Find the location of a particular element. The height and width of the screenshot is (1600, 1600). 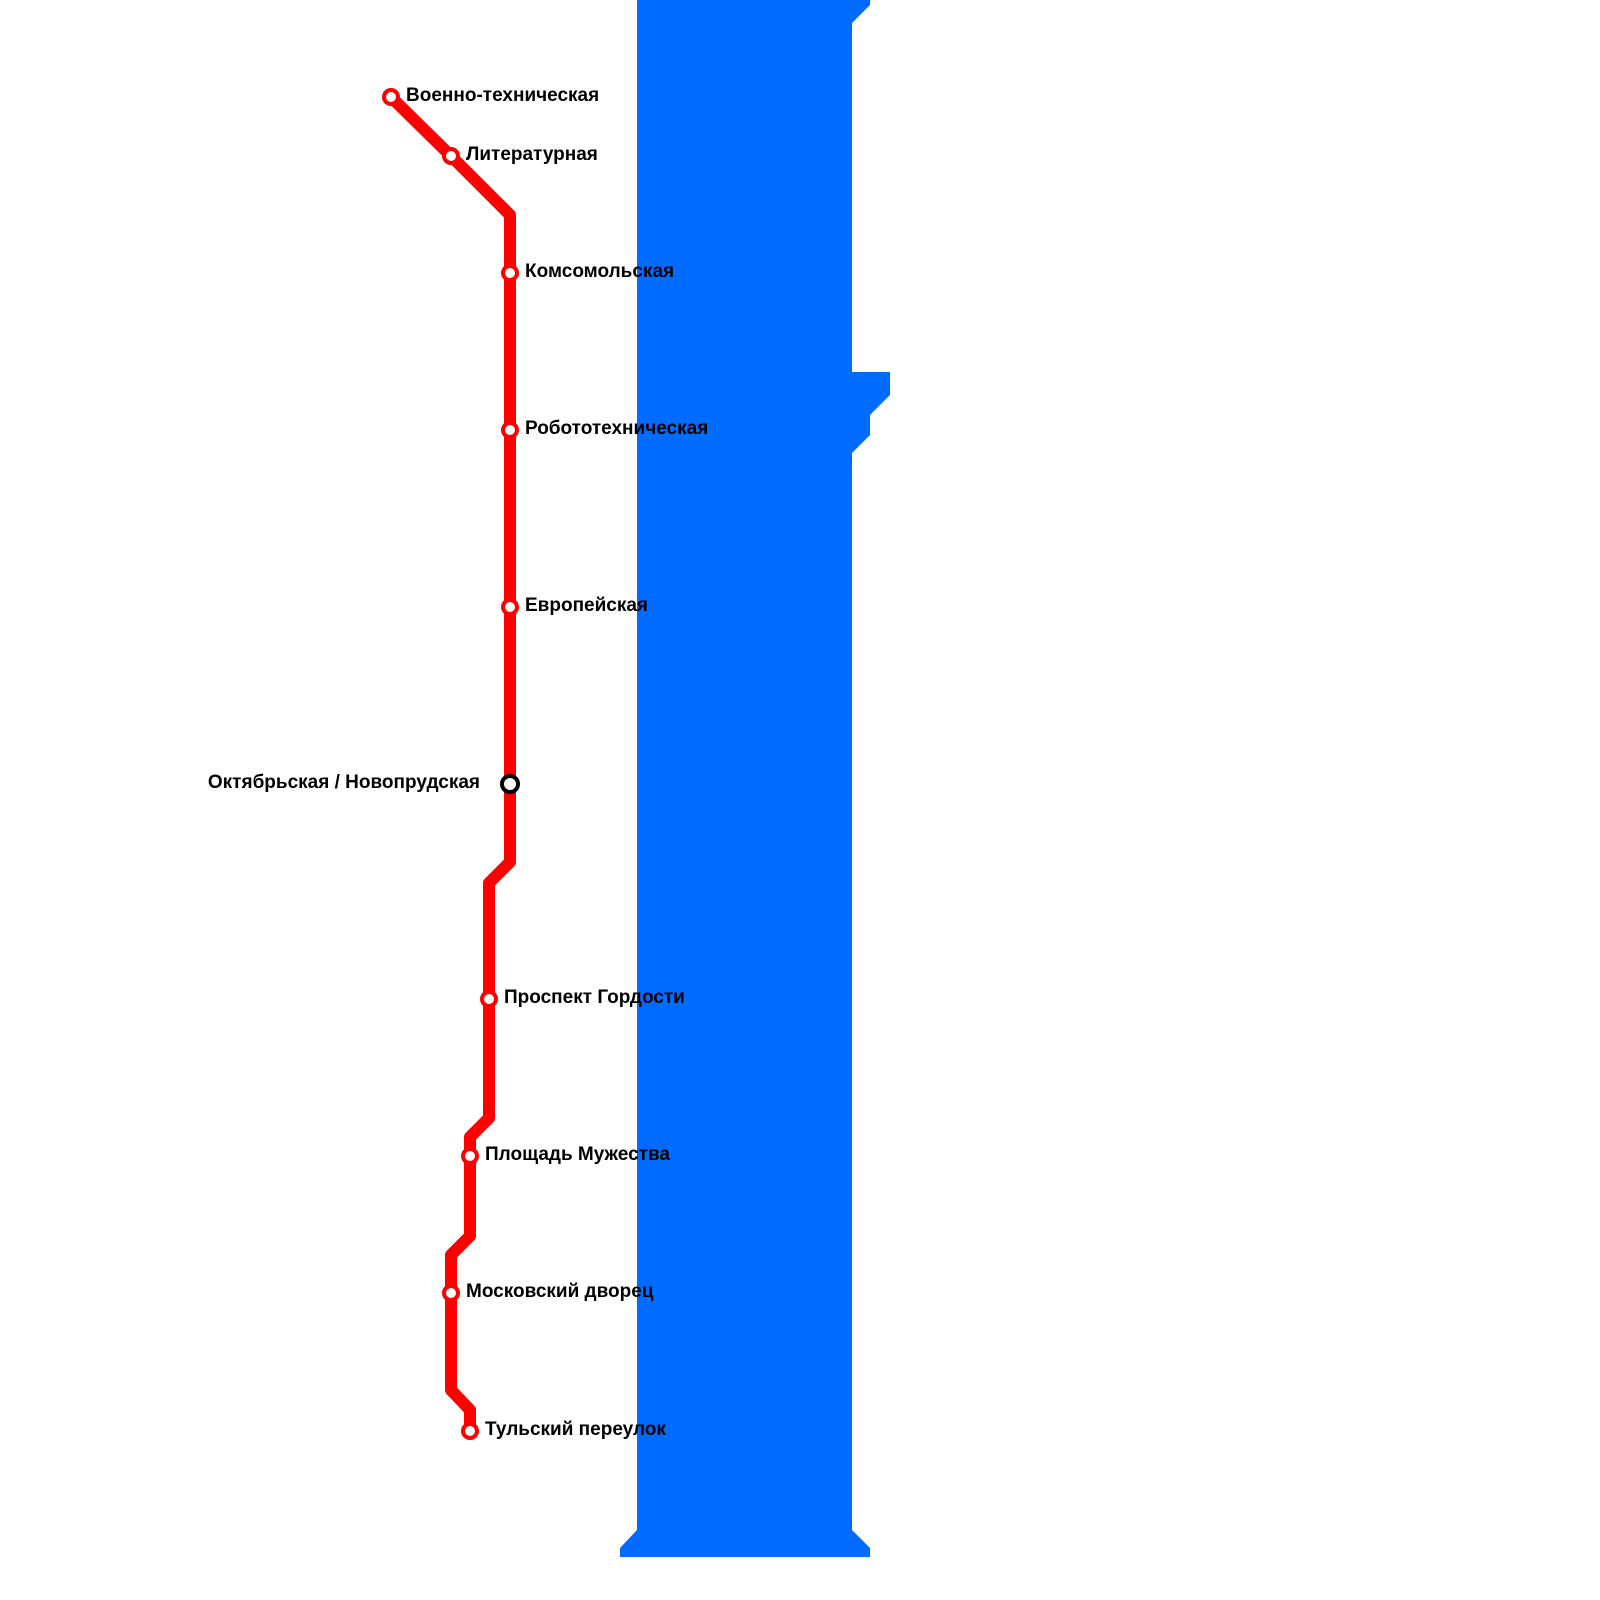

station-label: Военно-техническая is located at coordinates (502, 95).